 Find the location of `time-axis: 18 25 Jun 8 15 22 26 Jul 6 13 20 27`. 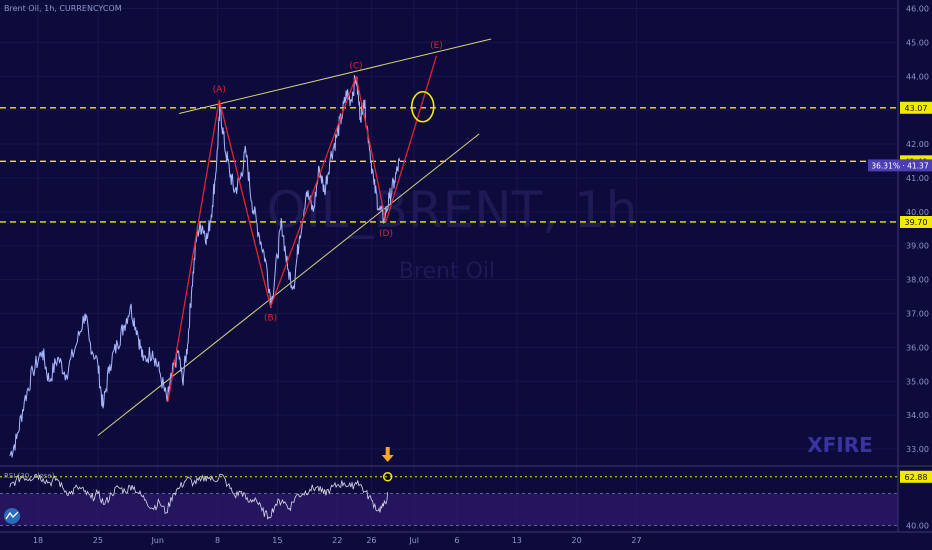

time-axis: 18 25 Jun 8 15 22 26 Jul 6 13 20 27 is located at coordinates (337, 540).